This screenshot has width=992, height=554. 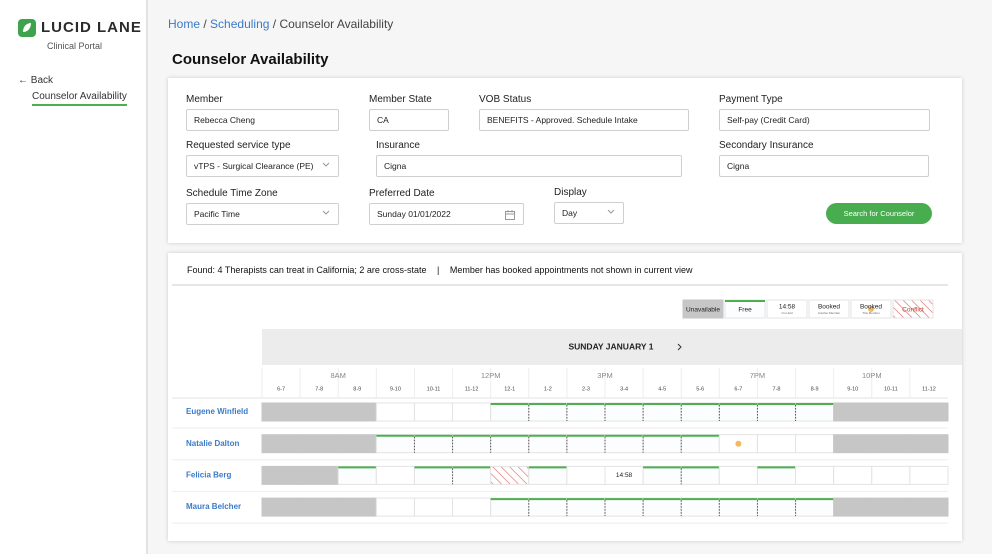 I want to click on breadcrumb-link: Scheduling, so click(x=240, y=24).